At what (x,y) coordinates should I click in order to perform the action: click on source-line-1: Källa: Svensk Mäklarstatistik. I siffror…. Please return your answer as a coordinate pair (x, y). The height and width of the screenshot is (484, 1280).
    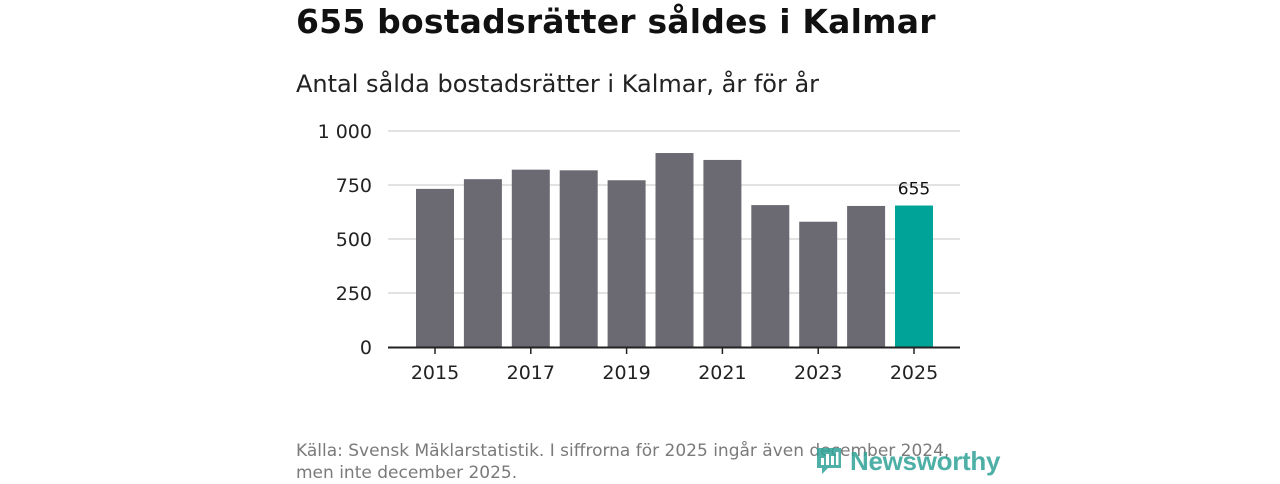
    Looking at the image, I should click on (623, 451).